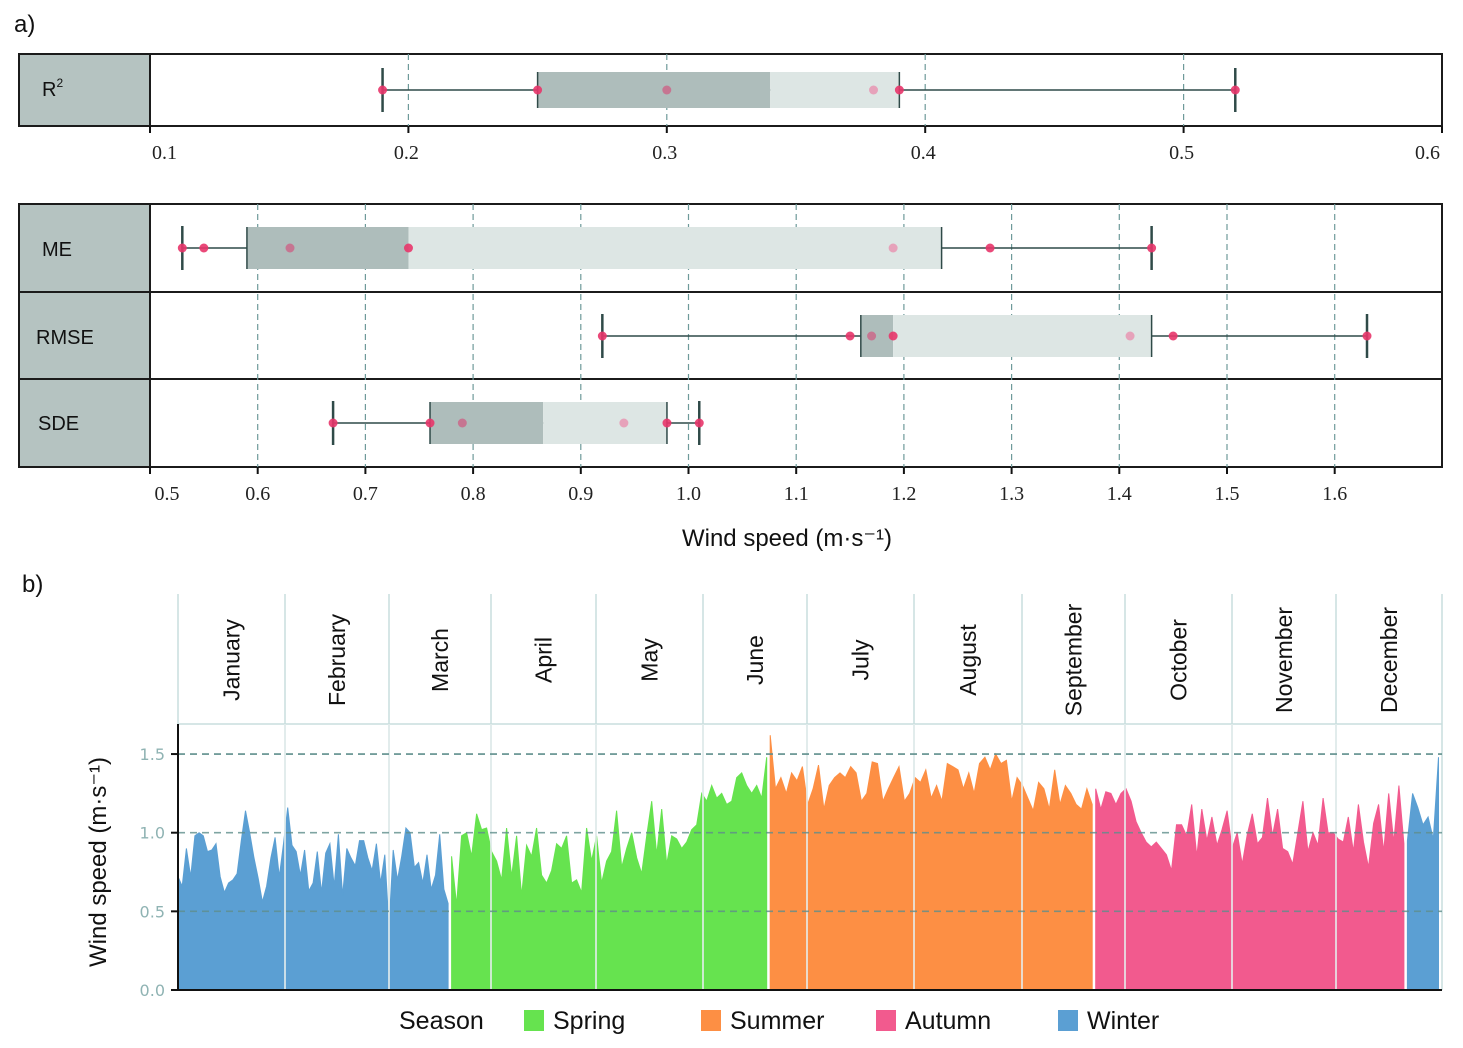 The image size is (1463, 1048). I want to click on area-autumn, so click(1250, 888).